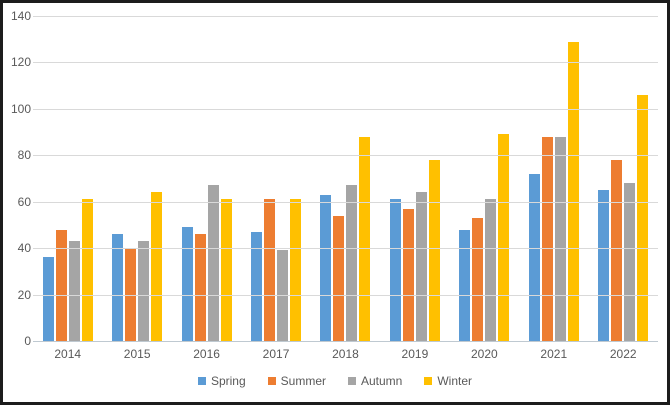 The image size is (670, 405). Describe the element at coordinates (200, 287) in the screenshot. I see `bar-summer-2016` at that location.